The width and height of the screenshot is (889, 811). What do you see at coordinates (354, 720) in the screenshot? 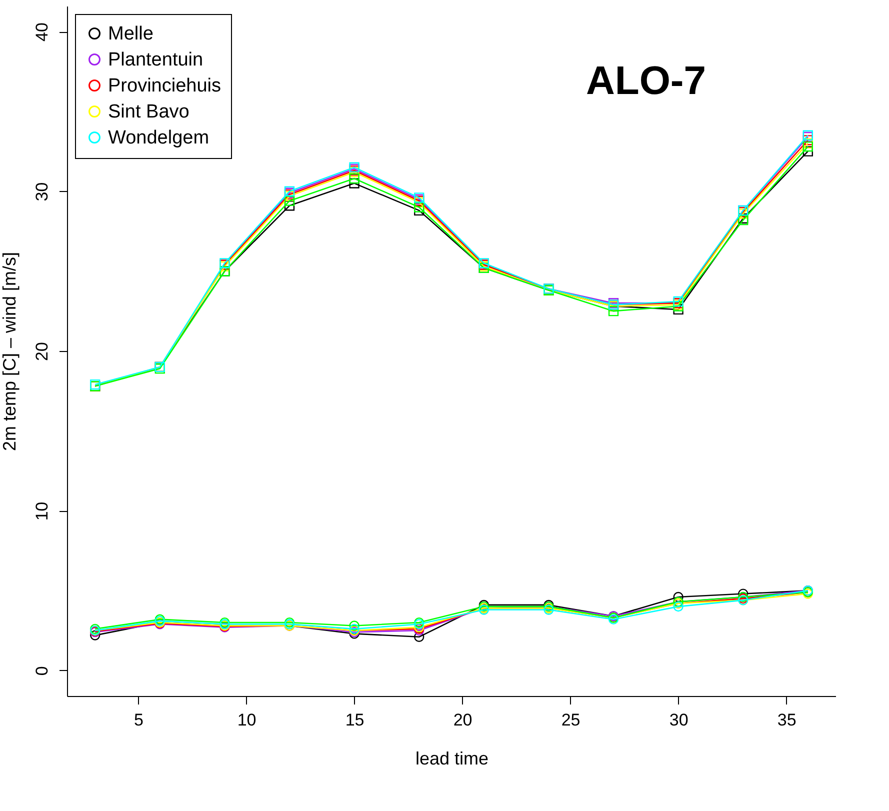
I see `x-tick-label: 15` at bounding box center [354, 720].